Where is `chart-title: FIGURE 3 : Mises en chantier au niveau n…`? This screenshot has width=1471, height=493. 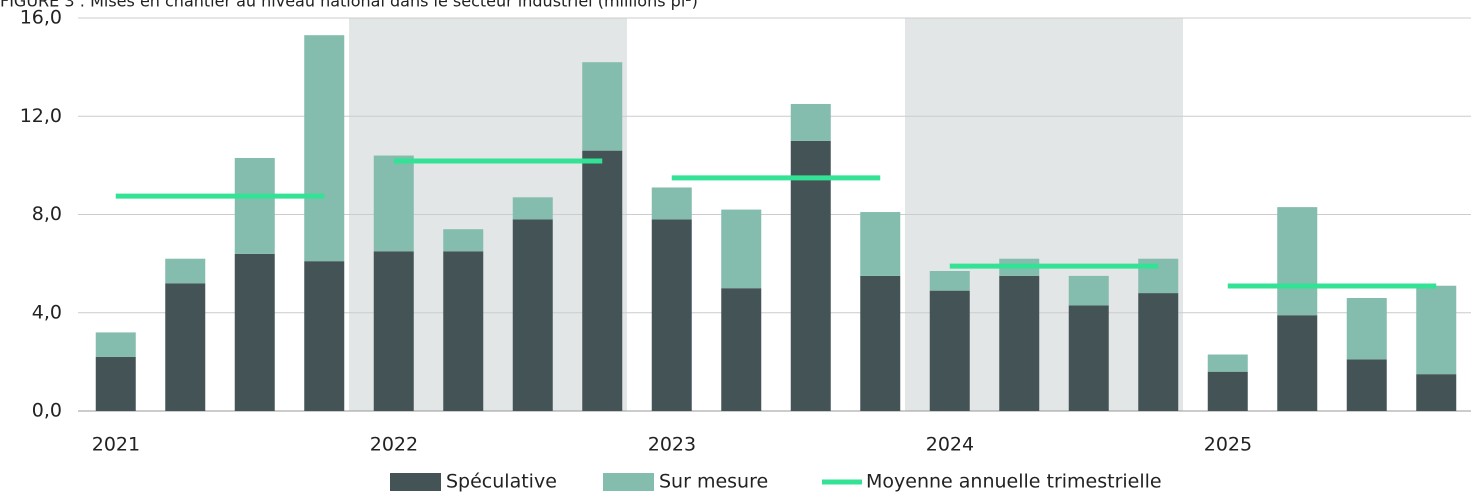
chart-title: FIGURE 3 : Mises en chantier au niveau n… is located at coordinates (349, 5).